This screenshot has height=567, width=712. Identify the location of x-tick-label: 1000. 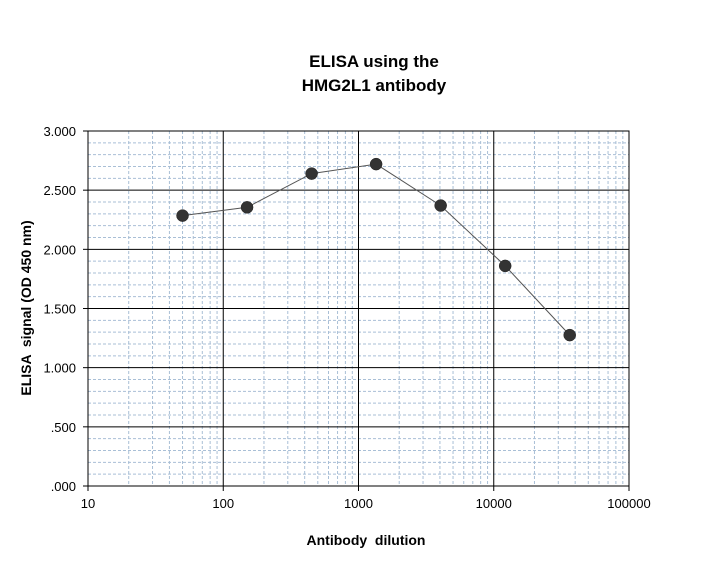
(358, 503).